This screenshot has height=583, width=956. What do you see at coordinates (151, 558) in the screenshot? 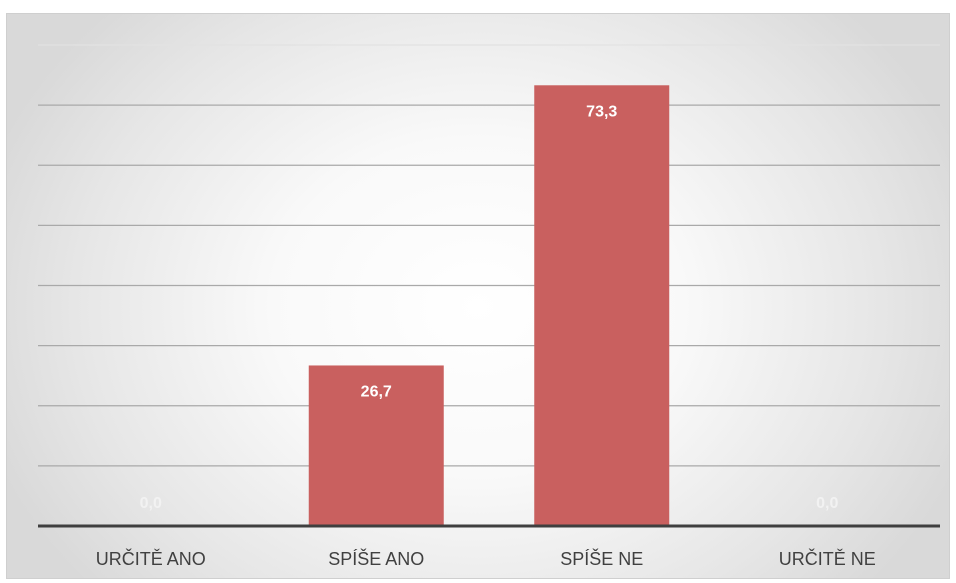
I see `category-label: URČITĚ ANO` at bounding box center [151, 558].